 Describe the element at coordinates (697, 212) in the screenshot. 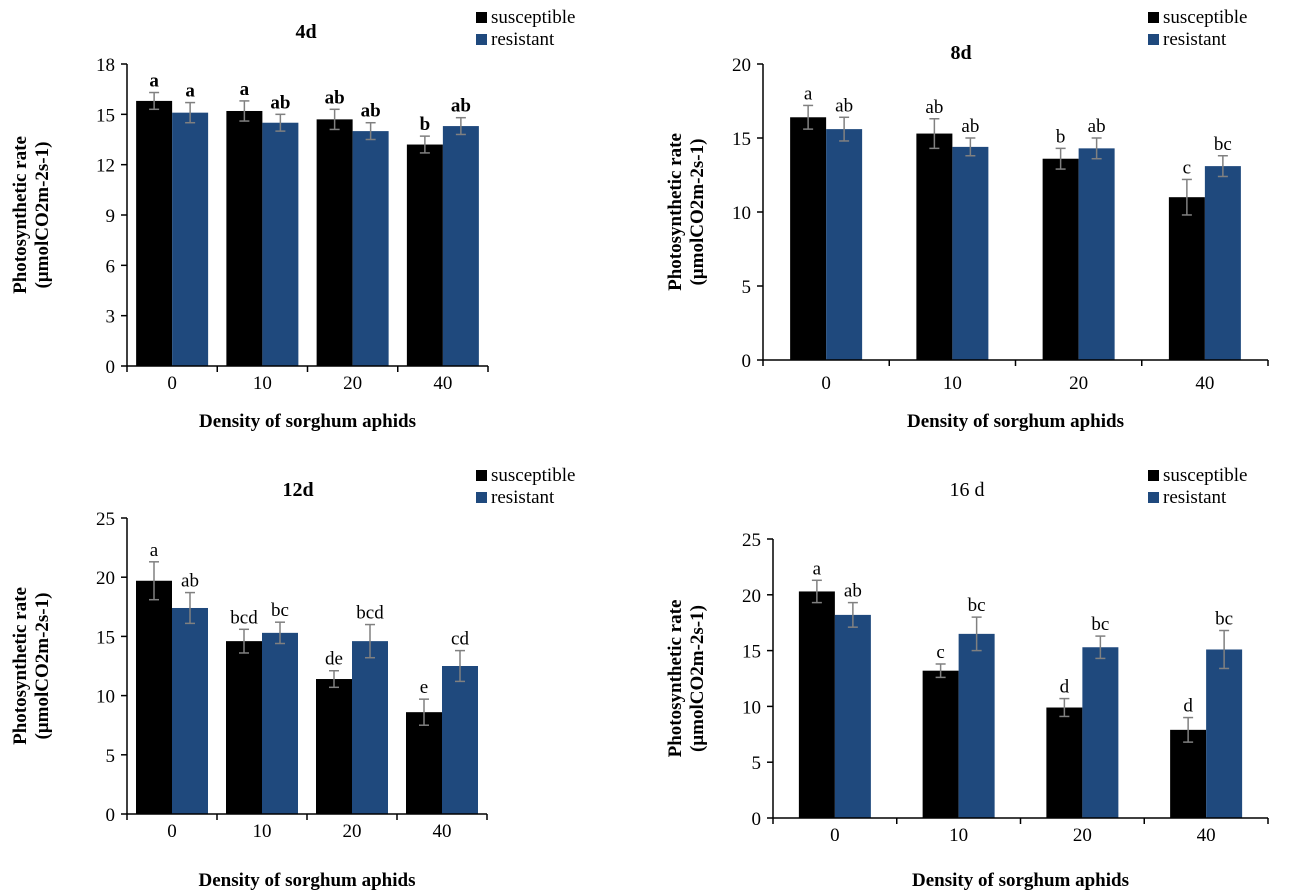

I see `y-axis-title-line2: (μmolCO2m-2s-1)` at that location.